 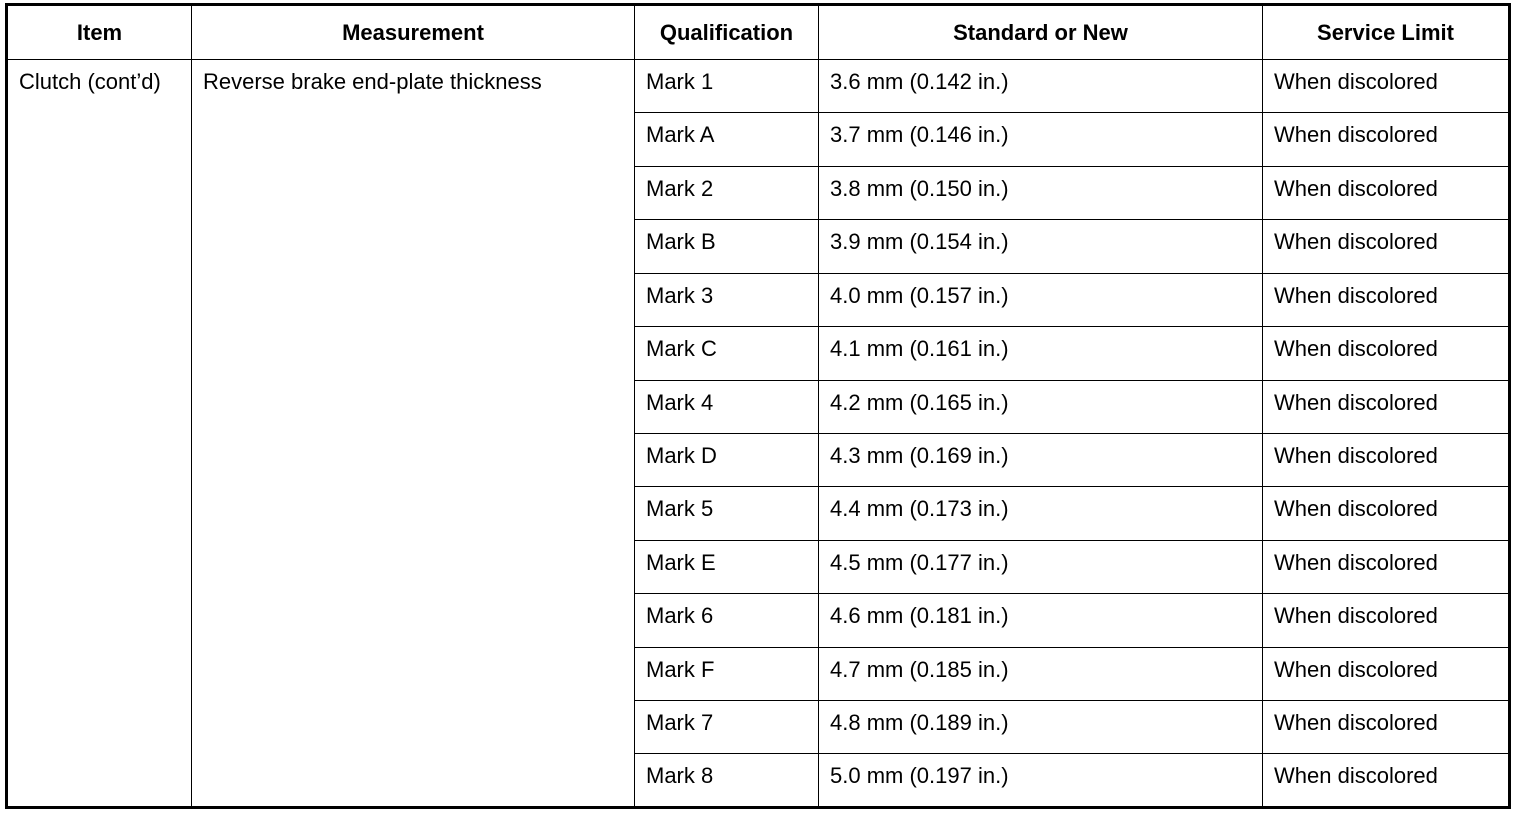 I want to click on qualification-cell: Mark 3, so click(x=726, y=300).